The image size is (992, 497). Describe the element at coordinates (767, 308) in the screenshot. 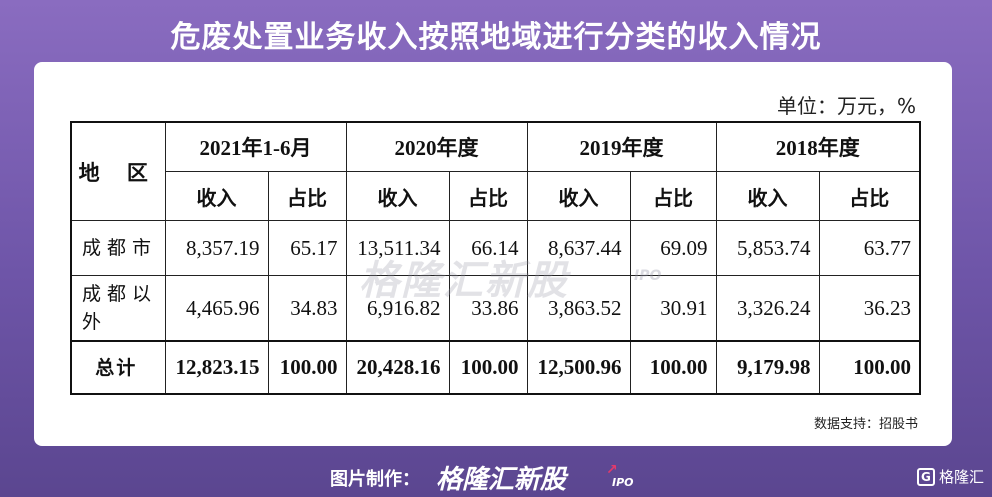

I see `table-cell: 3,326.24` at that location.